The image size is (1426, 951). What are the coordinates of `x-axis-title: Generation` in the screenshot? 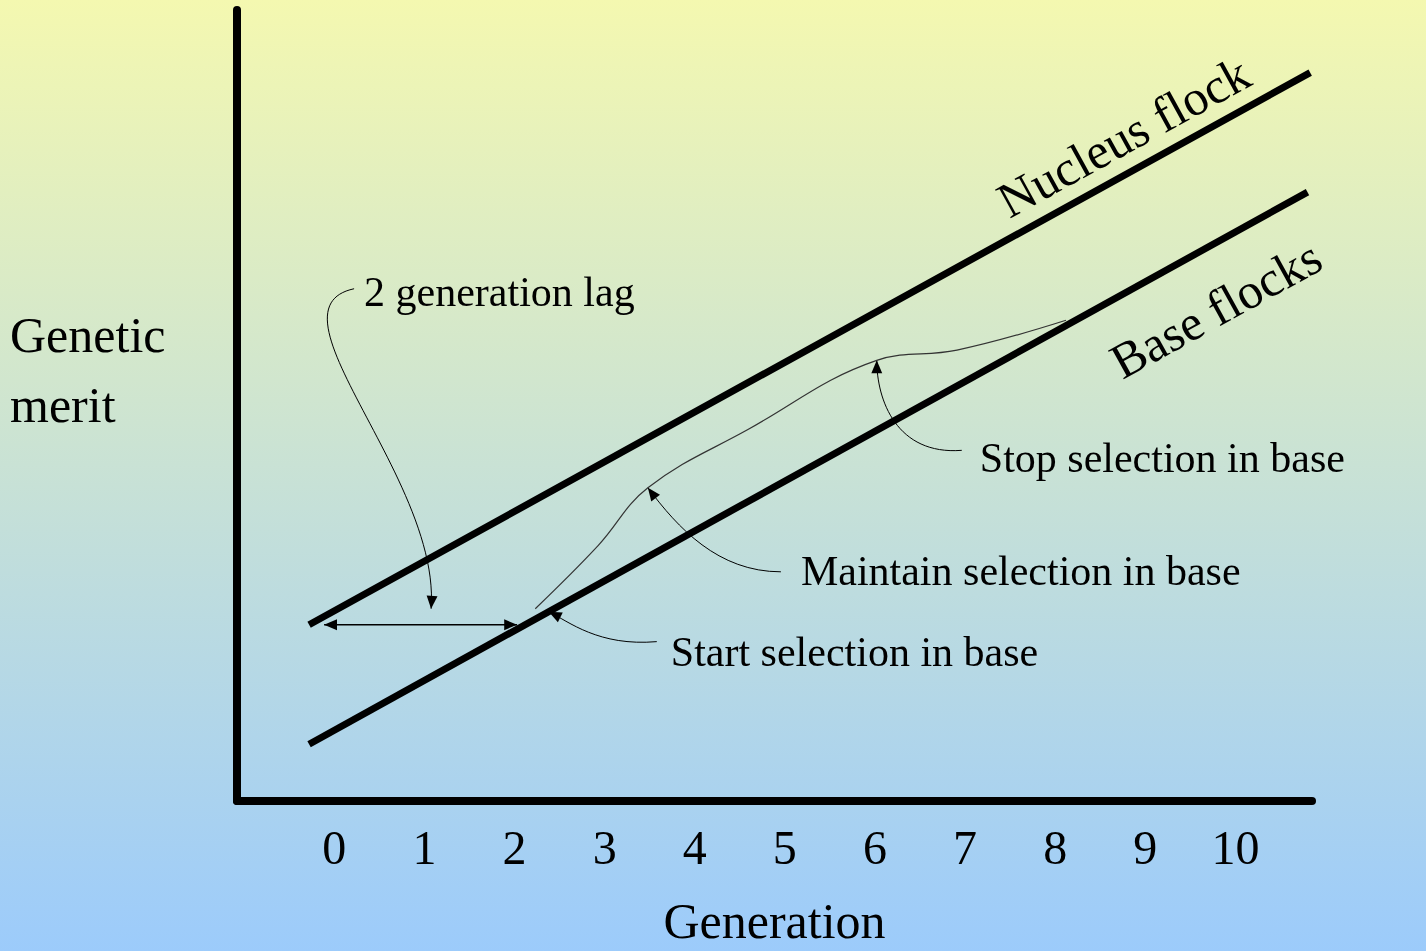 It's located at (774, 921).